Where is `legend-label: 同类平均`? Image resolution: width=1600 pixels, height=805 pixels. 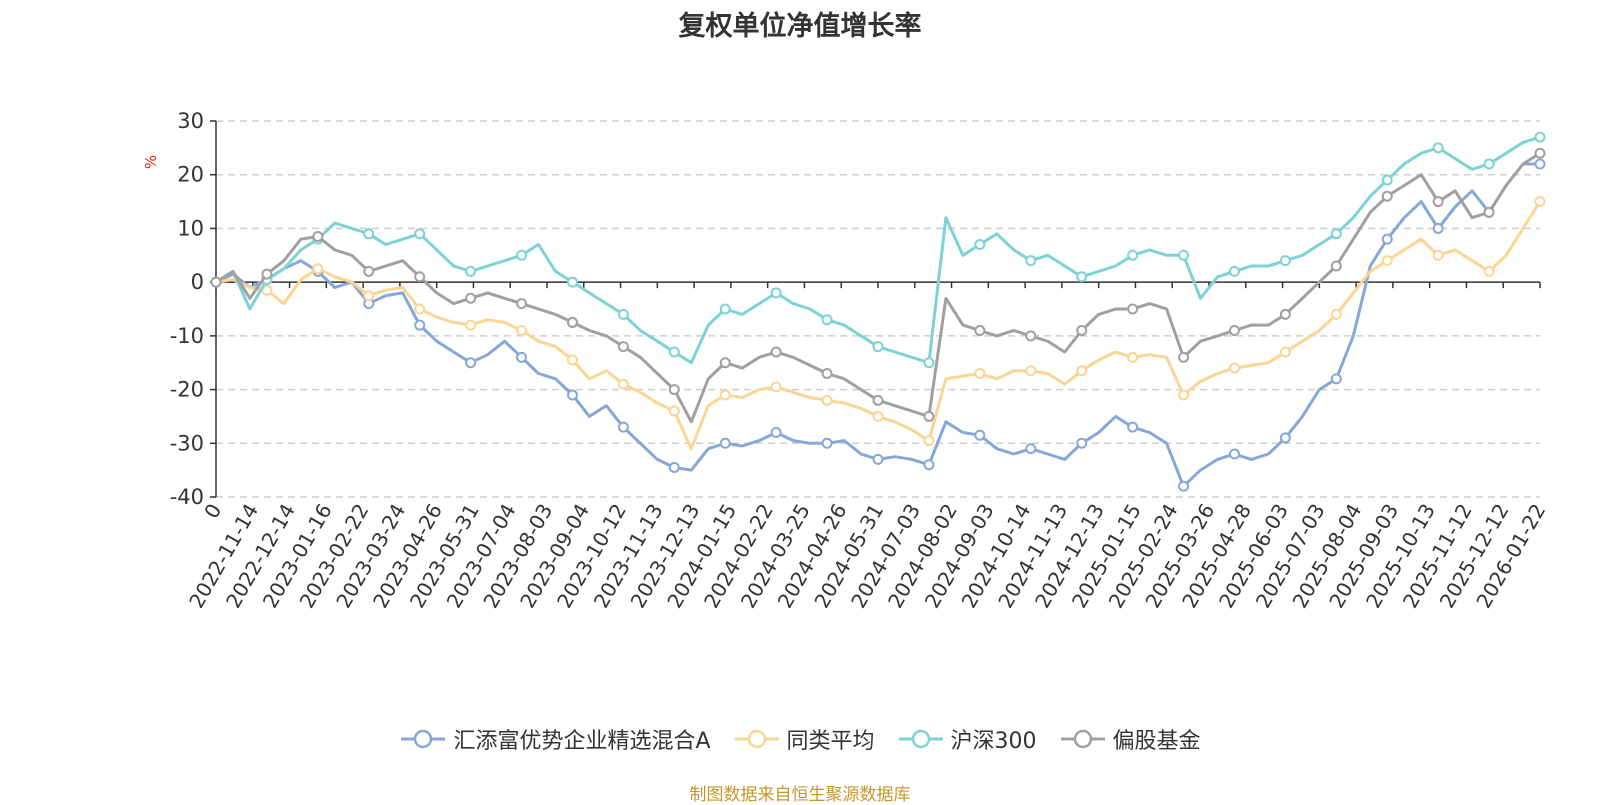 legend-label: 同类平均 is located at coordinates (830, 741).